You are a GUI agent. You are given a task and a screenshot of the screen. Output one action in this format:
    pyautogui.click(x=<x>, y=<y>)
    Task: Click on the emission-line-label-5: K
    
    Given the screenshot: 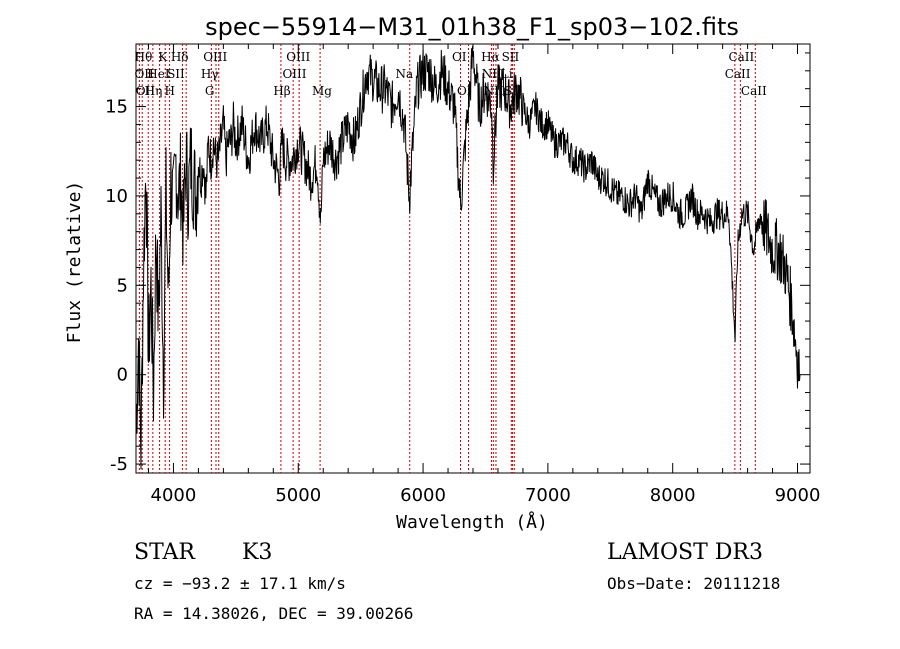 What is the action you would take?
    pyautogui.click(x=163, y=57)
    